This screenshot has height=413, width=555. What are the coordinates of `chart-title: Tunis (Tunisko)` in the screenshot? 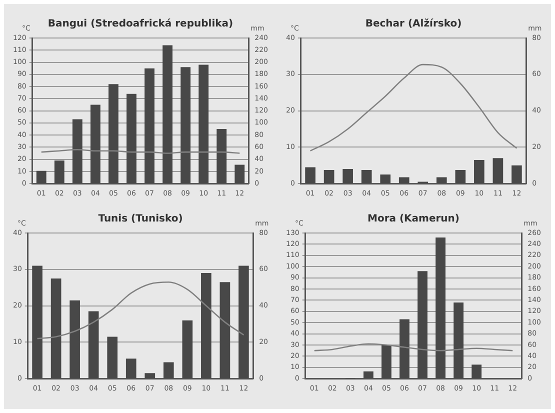 It's located at (140, 219).